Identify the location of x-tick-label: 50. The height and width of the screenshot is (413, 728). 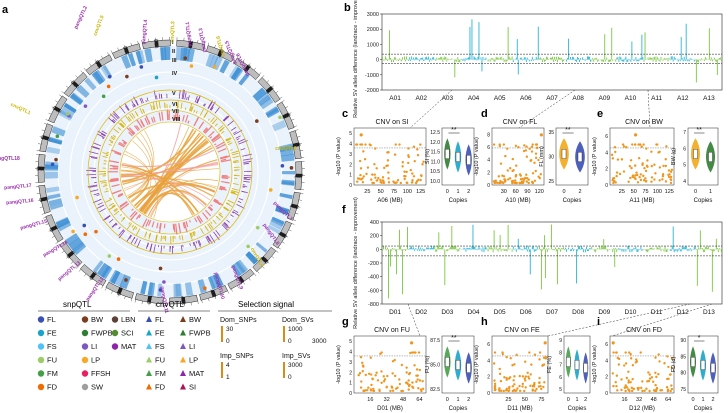
(634, 192).